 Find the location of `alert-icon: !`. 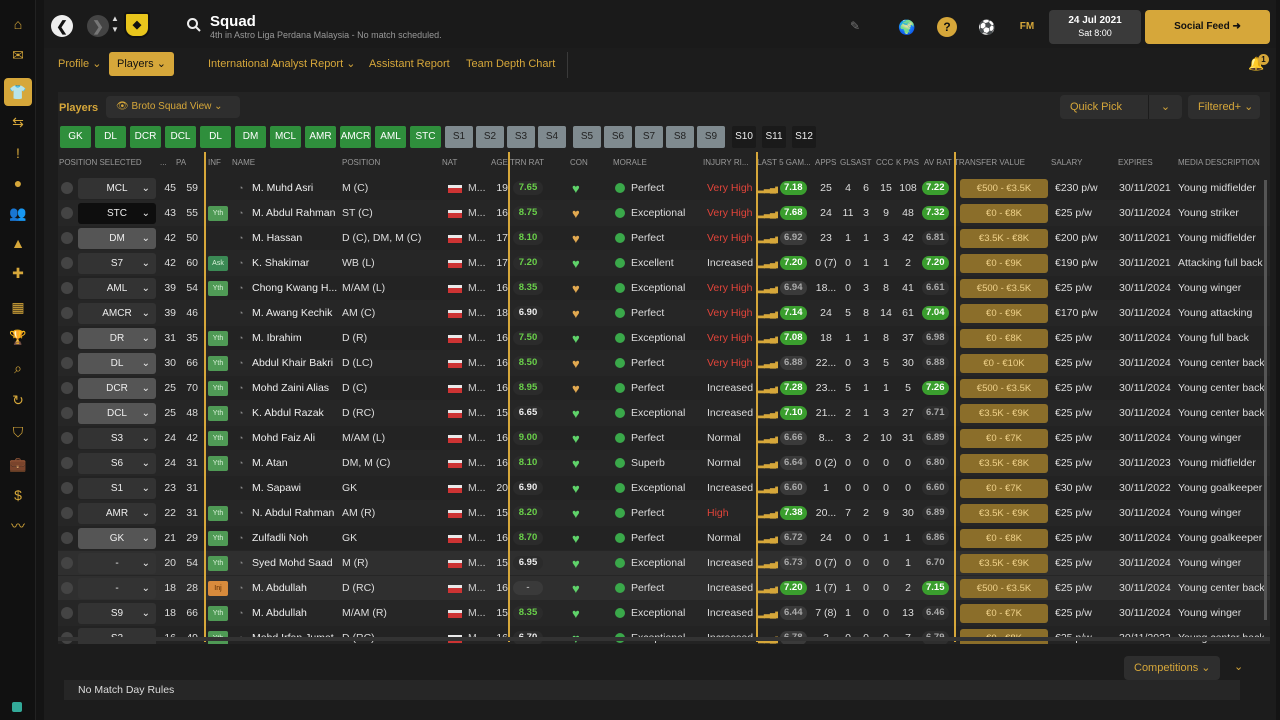

alert-icon: ! is located at coordinates (18, 153).